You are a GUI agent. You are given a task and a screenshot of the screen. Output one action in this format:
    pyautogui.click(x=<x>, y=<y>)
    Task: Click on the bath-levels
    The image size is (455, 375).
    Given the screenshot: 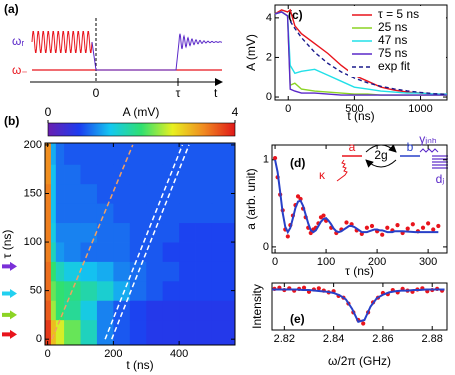 What is the action you would take?
    pyautogui.click(x=440, y=162)
    